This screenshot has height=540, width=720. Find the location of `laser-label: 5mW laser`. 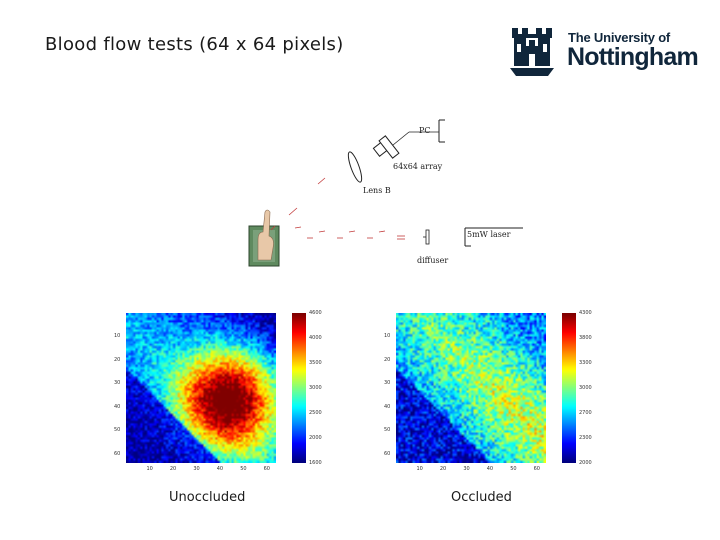

laser-label: 5mW laser is located at coordinates (489, 234).